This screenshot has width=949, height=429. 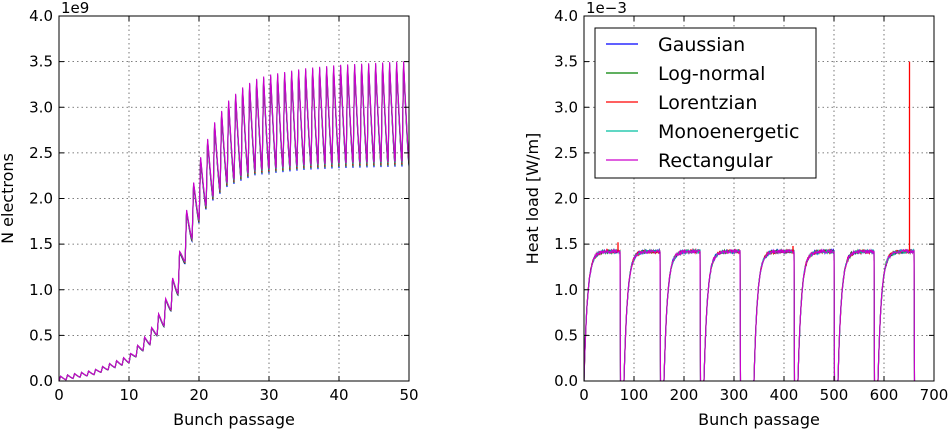 I want to click on legend-label-log-normal: Log-normal, so click(x=711, y=74).